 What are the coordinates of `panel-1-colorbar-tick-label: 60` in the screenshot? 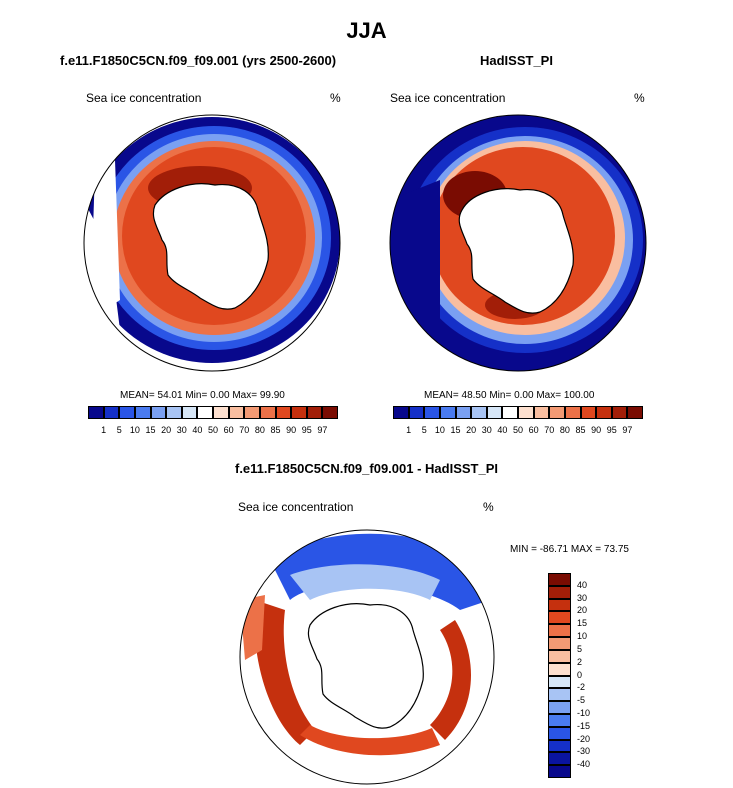 It's located at (228, 430).